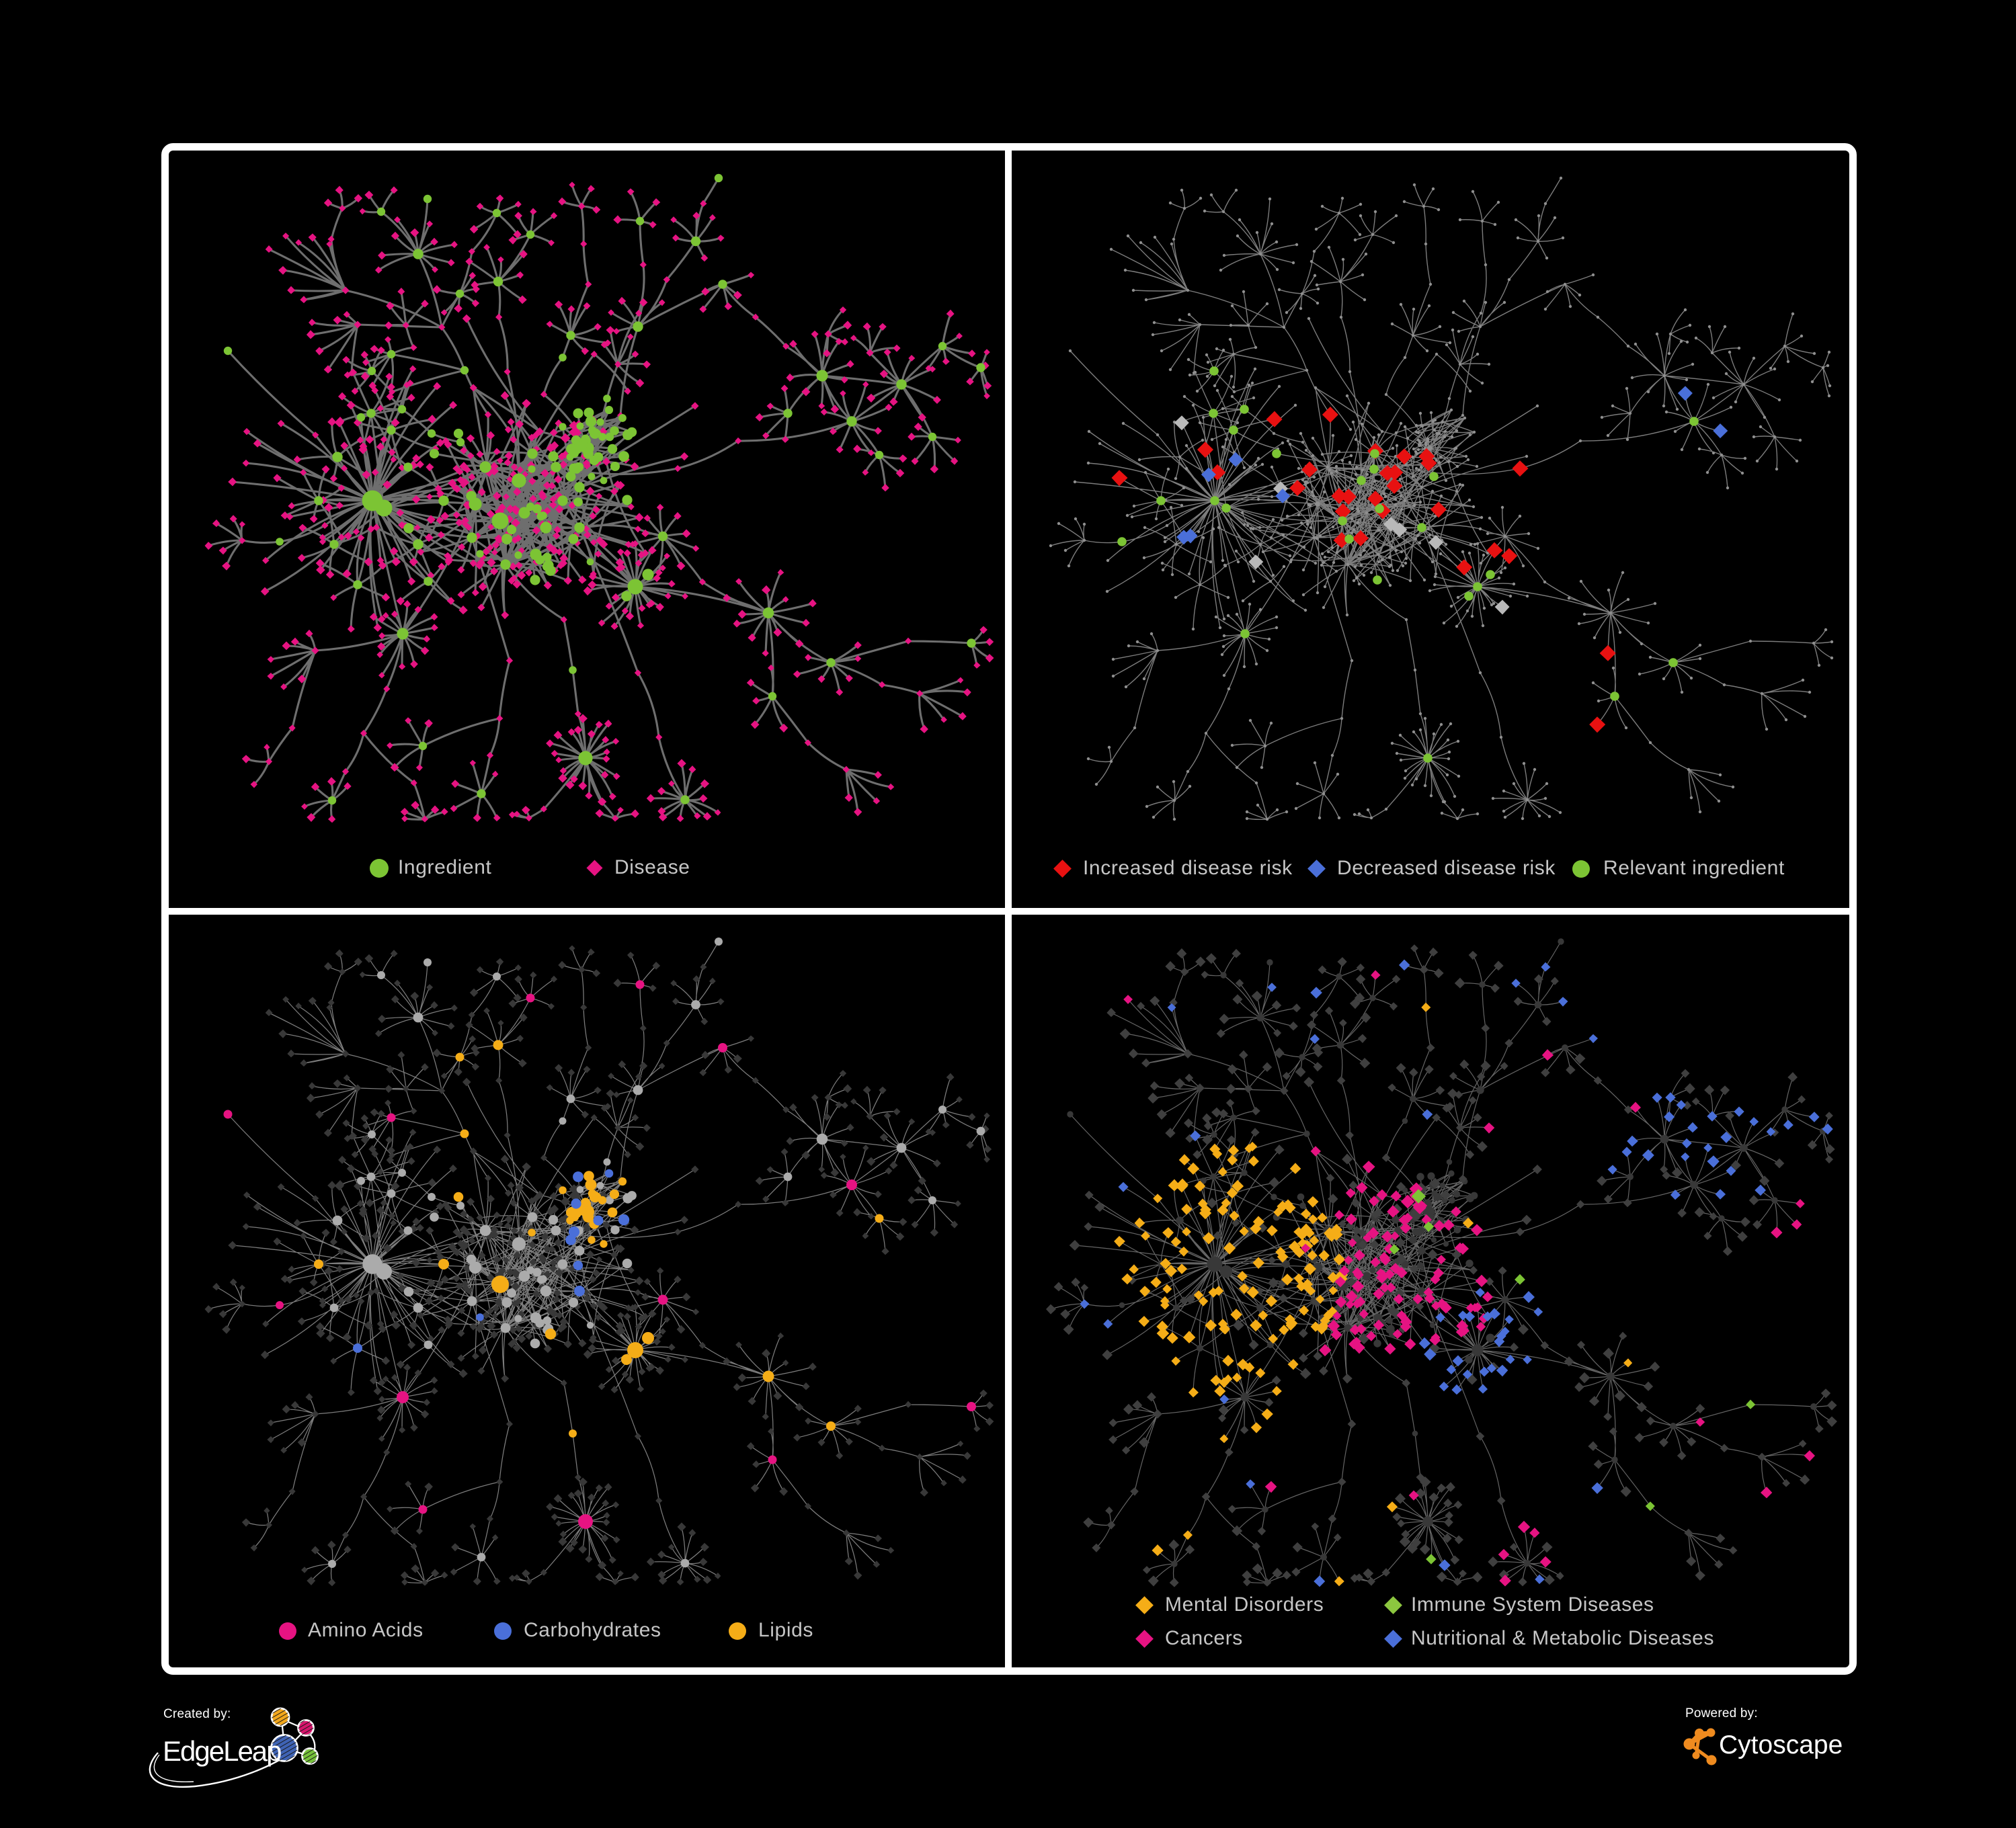 Image resolution: width=2016 pixels, height=1828 pixels. I want to click on svg-text: Powered by:, so click(1721, 1713).